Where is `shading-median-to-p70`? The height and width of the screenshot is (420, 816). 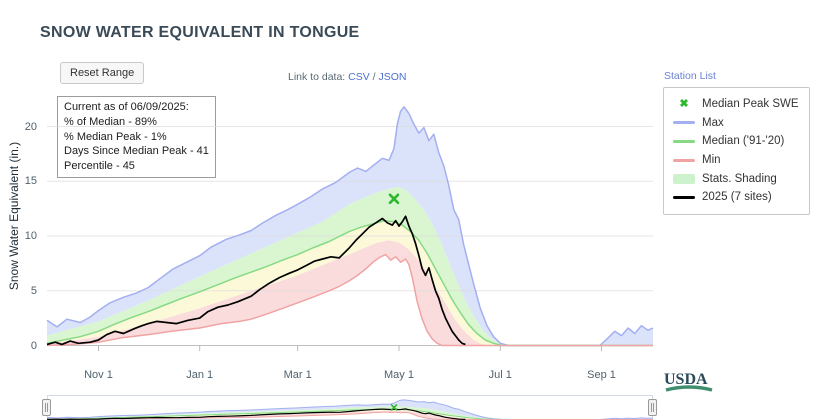 shading-median-to-p70 is located at coordinates (350, 413).